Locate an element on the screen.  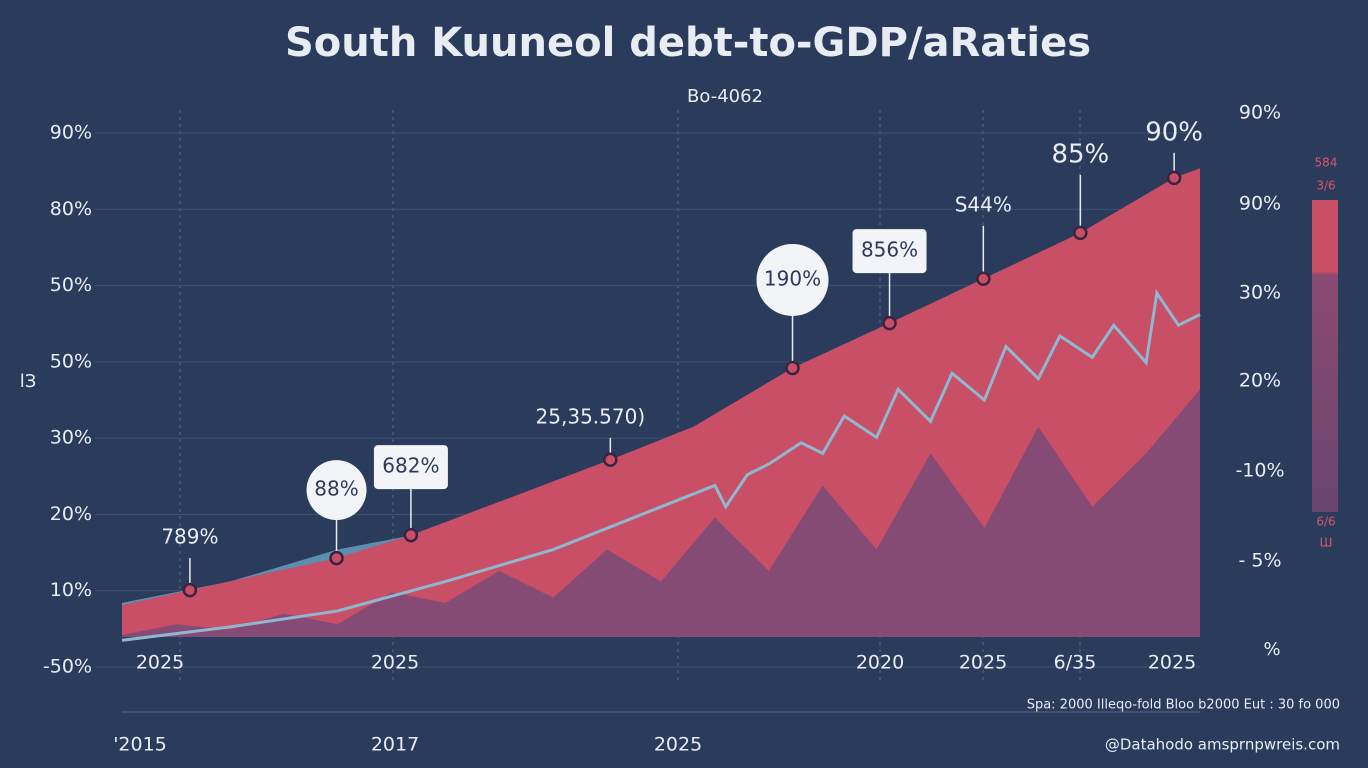
annotation: 682% is located at coordinates (410, 466).